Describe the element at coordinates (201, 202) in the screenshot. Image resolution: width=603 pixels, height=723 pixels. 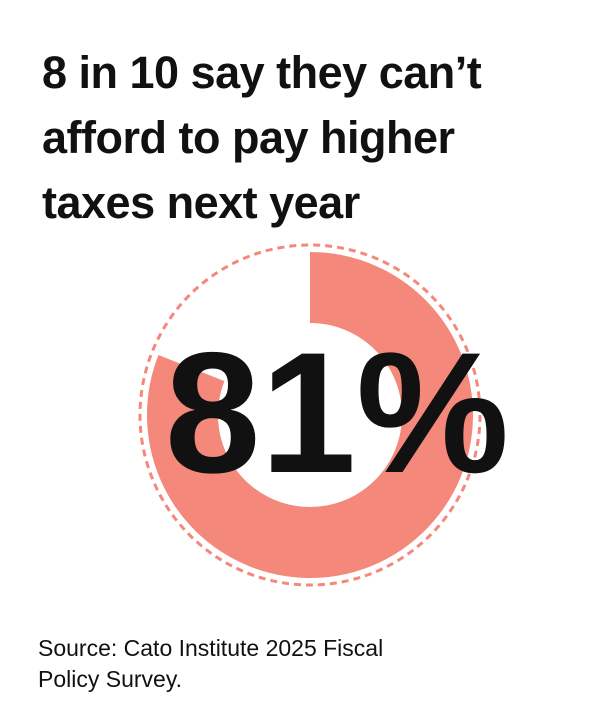
I see `chart-title-line-3: taxes next year` at that location.